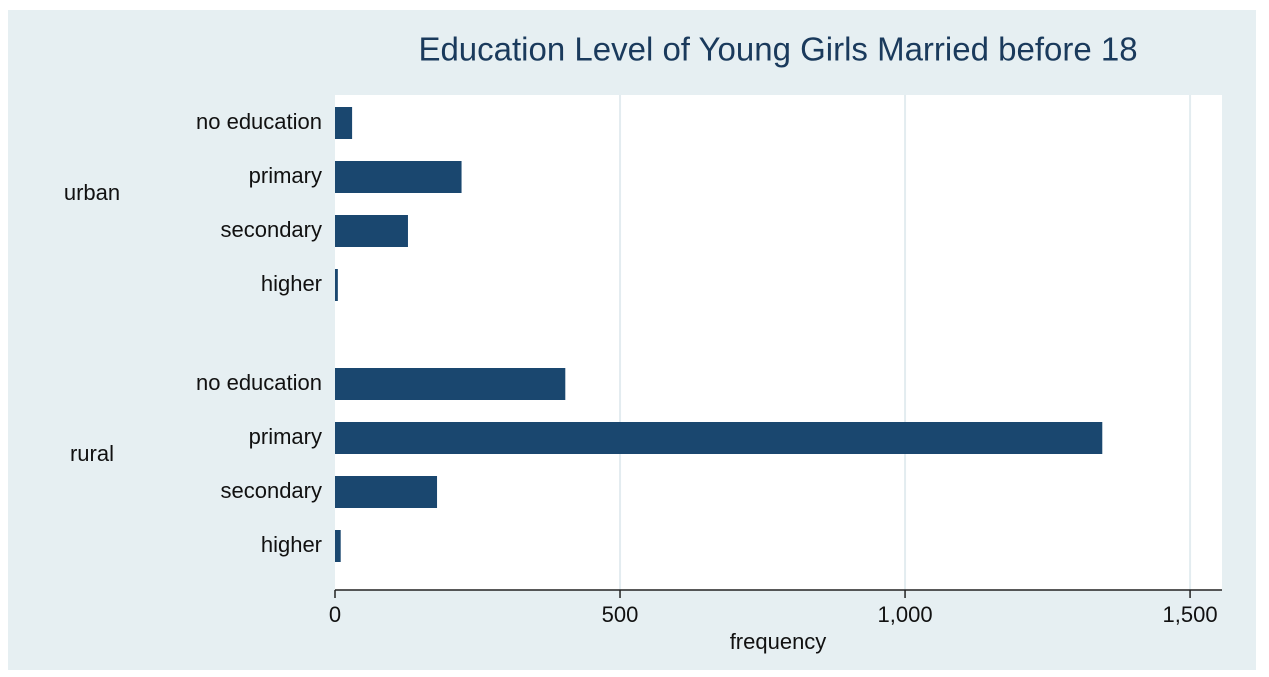 This screenshot has height=677, width=1269. What do you see at coordinates (92, 192) in the screenshot?
I see `group-label: urban` at bounding box center [92, 192].